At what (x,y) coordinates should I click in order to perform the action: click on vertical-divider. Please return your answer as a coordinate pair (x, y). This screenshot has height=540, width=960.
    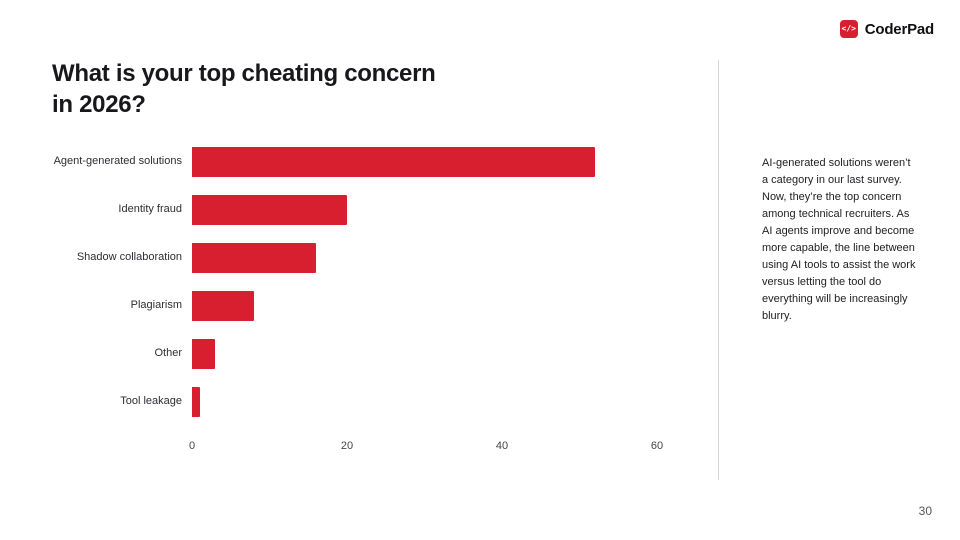
    Looking at the image, I should click on (718, 270).